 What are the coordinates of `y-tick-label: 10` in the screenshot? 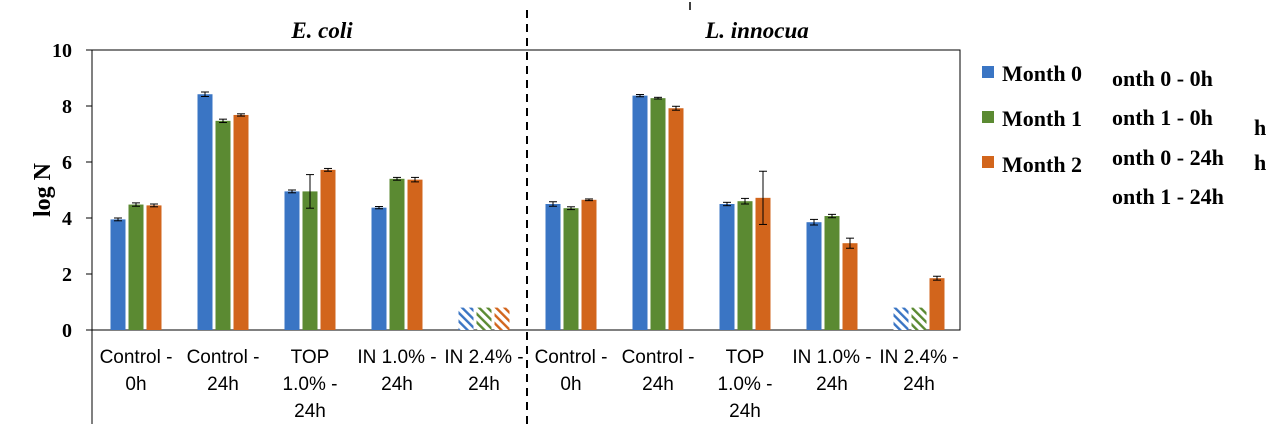 It's located at (62, 51).